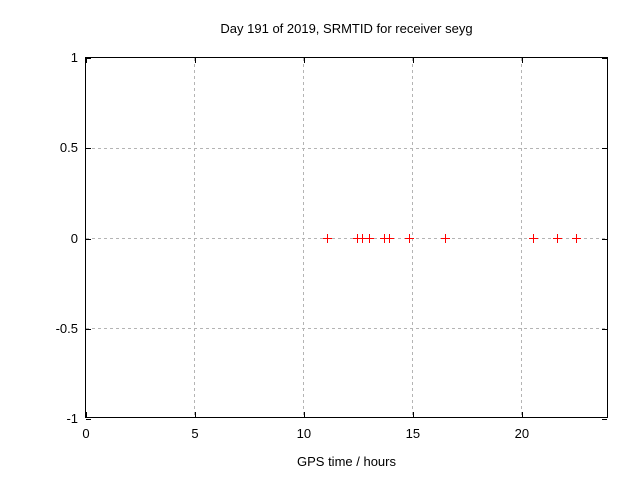 The width and height of the screenshot is (640, 480). I want to click on x-tick-label: 15, so click(413, 433).